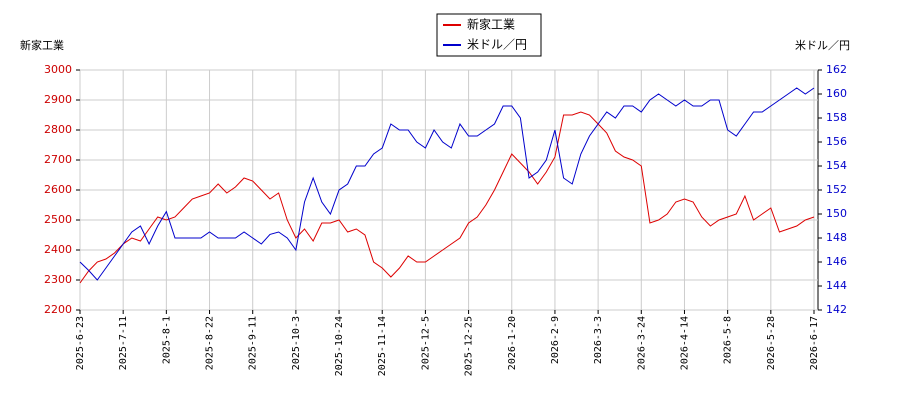 The width and height of the screenshot is (900, 400). Describe the element at coordinates (210, 343) in the screenshot. I see `x-tick-label: 2025-8-22` at that location.